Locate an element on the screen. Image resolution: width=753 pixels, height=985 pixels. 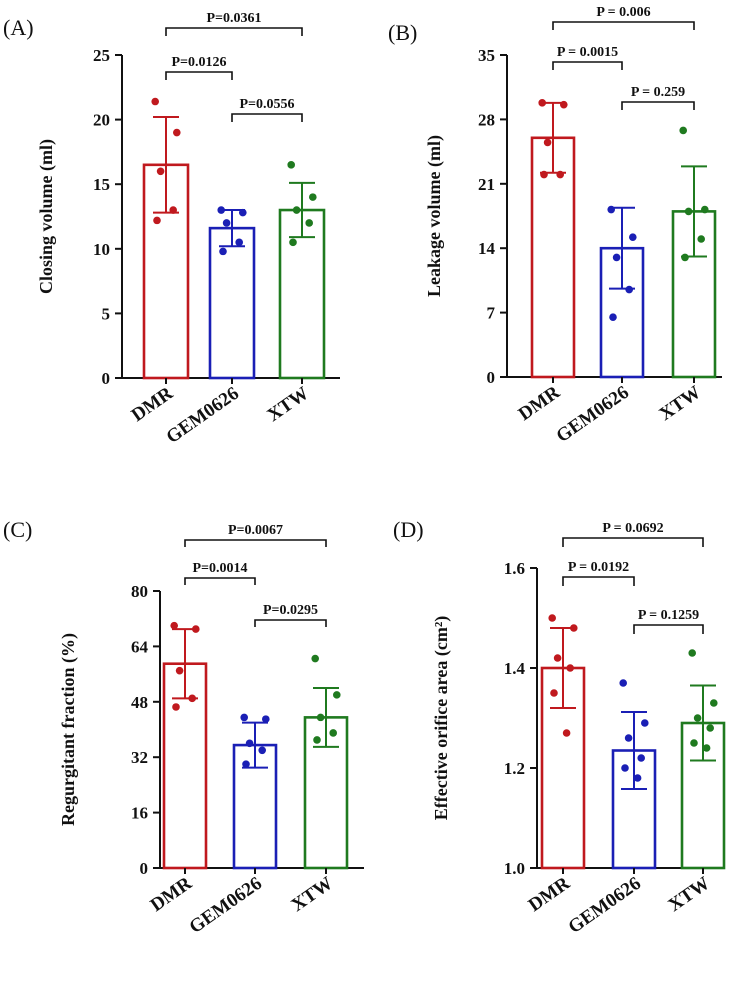
y-tick-label: 32 is located at coordinates (139, 757).